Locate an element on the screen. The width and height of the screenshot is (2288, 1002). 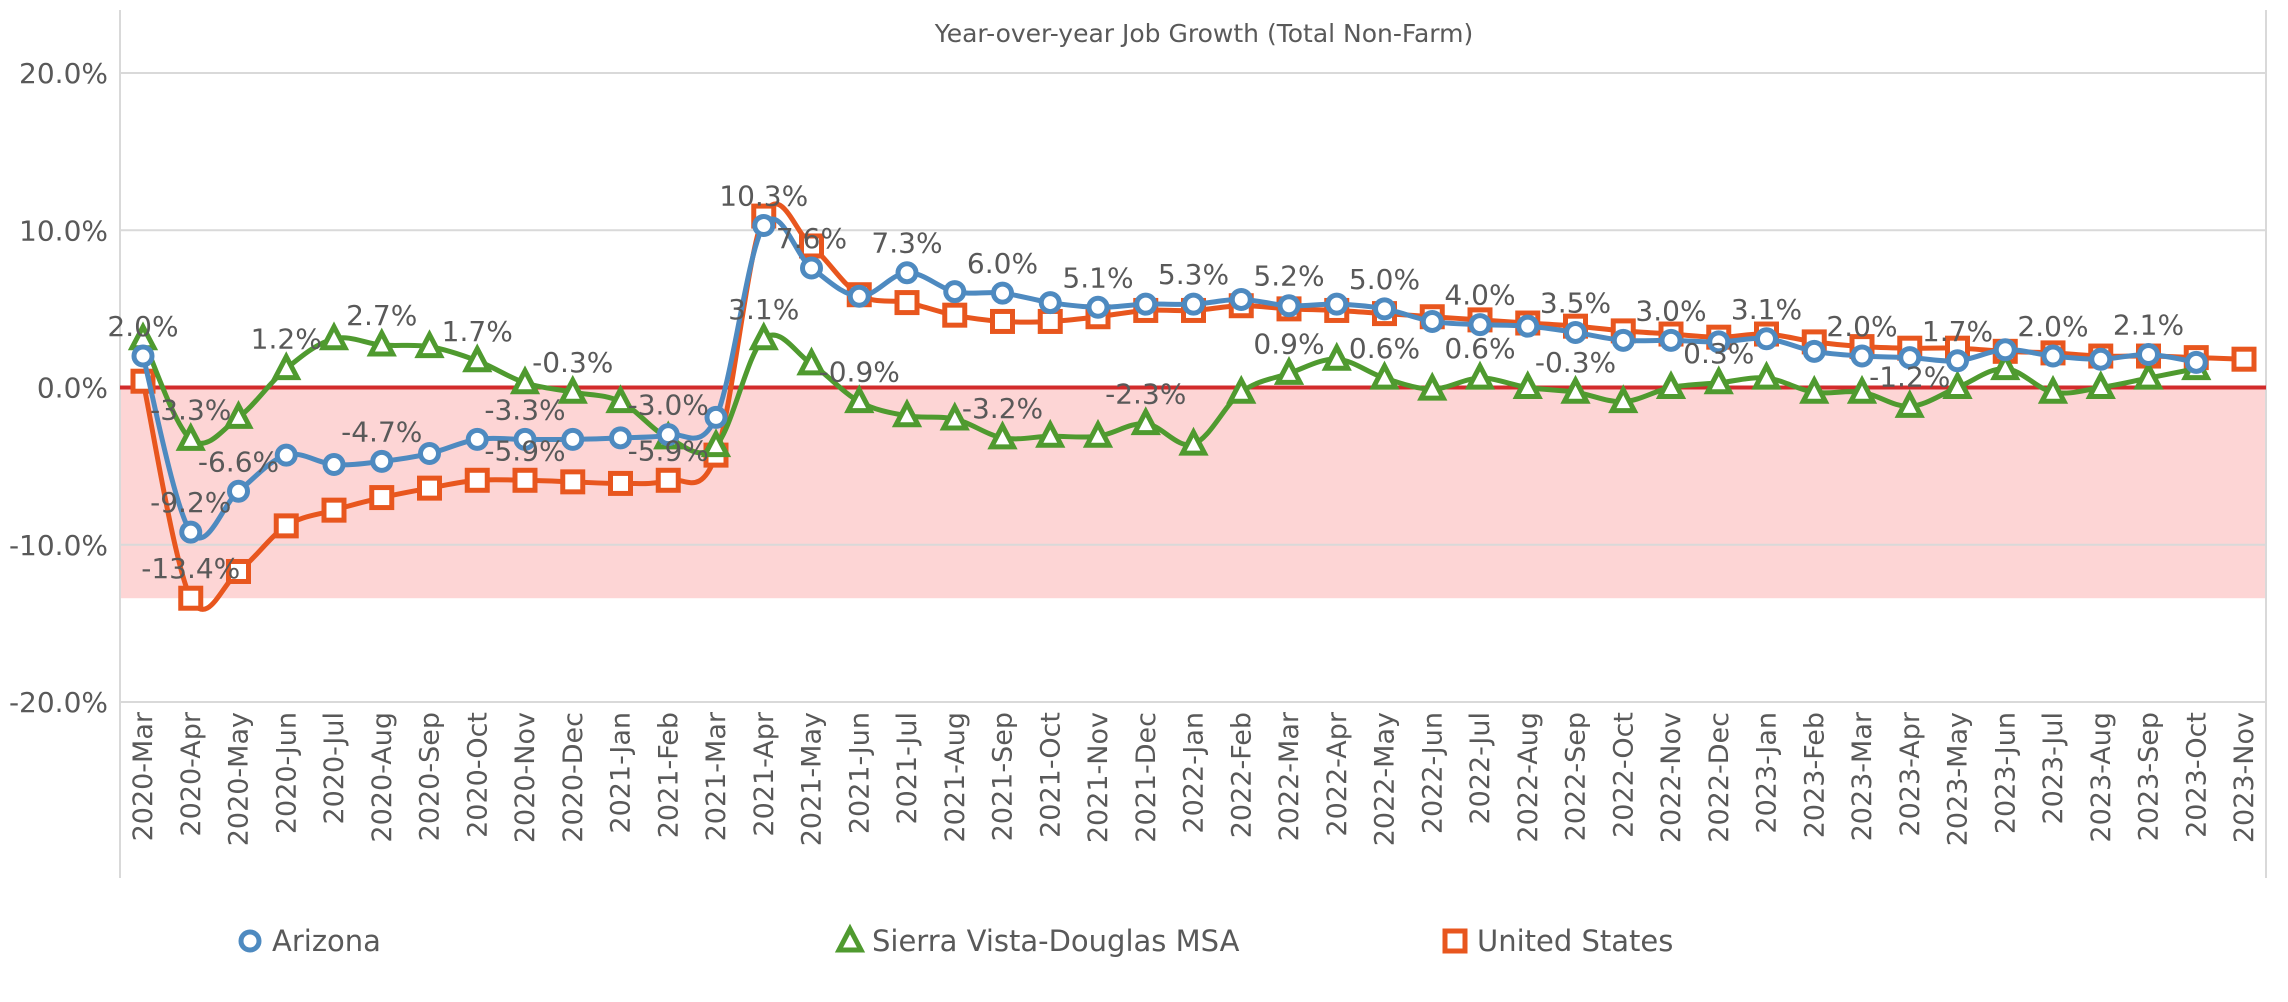
legend-label: Sierra Vista-Douglas MSA is located at coordinates (1056, 941).